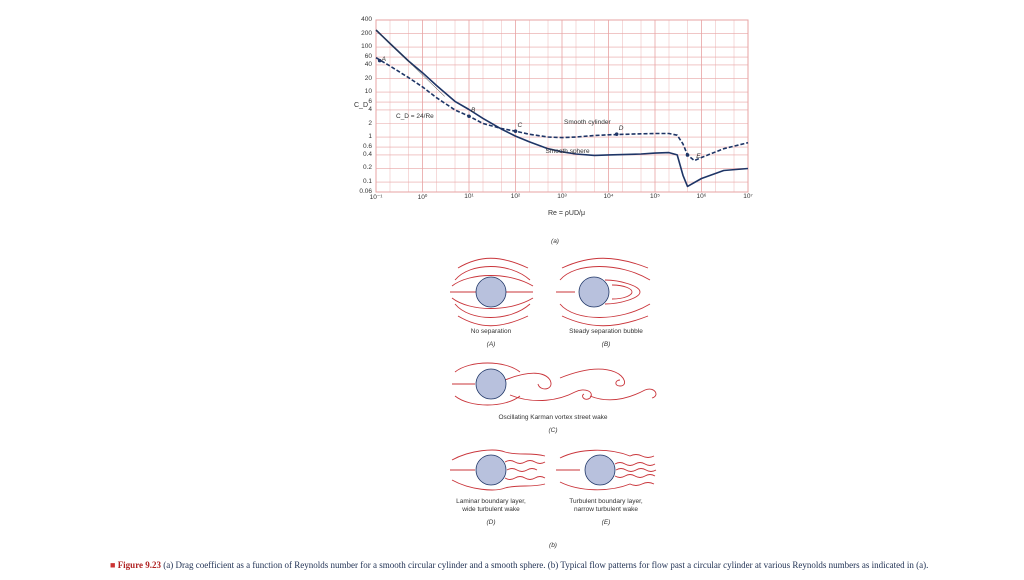  What do you see at coordinates (370, 109) in the screenshot?
I see `y-tick-label: 4` at bounding box center [370, 109].